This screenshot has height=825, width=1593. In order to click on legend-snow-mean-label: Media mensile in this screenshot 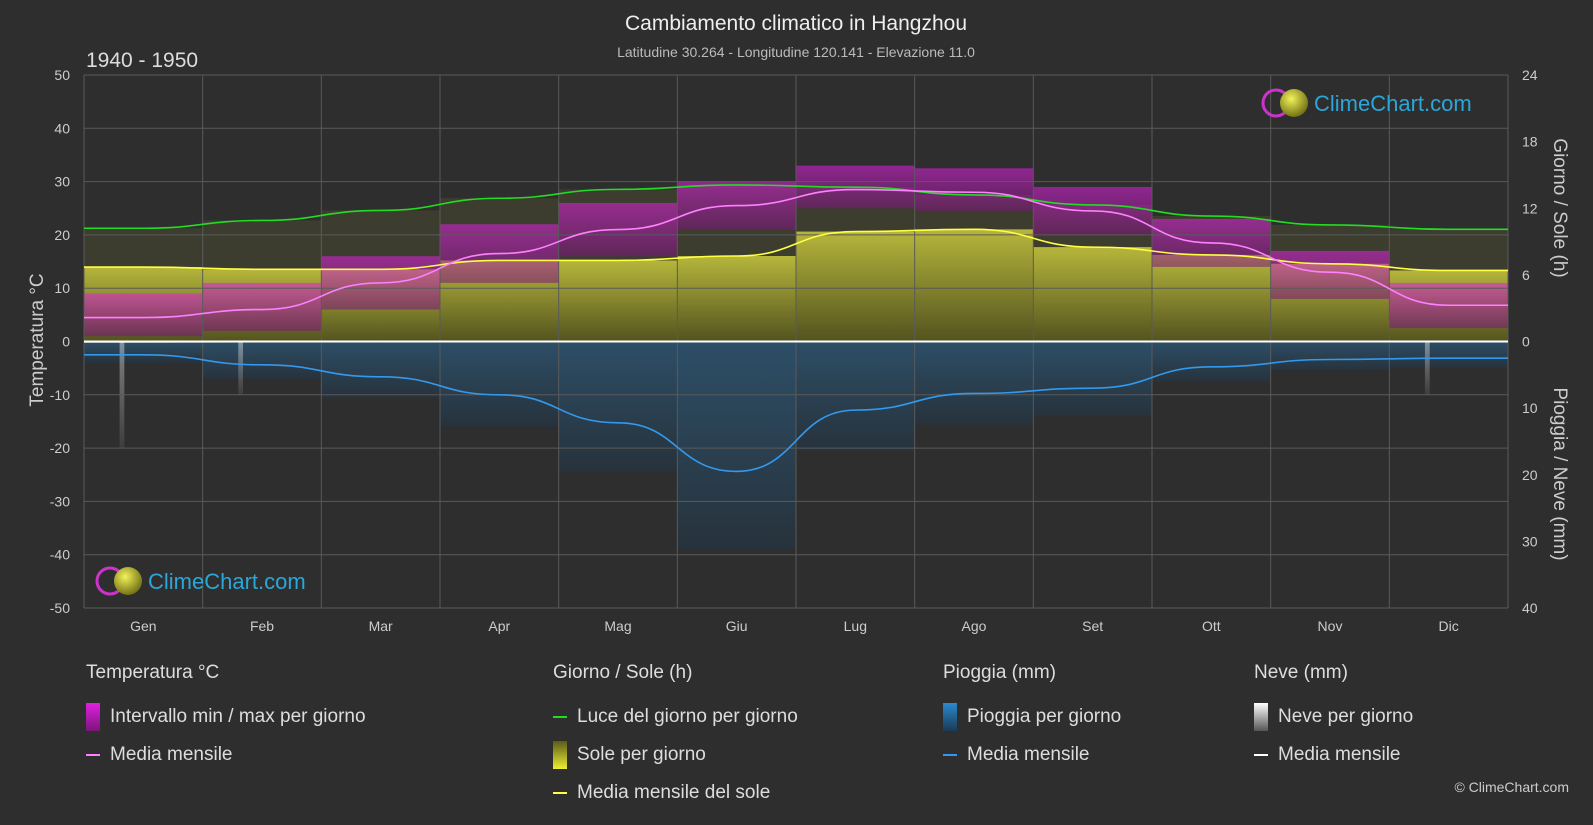, I will do `click(1339, 754)`.